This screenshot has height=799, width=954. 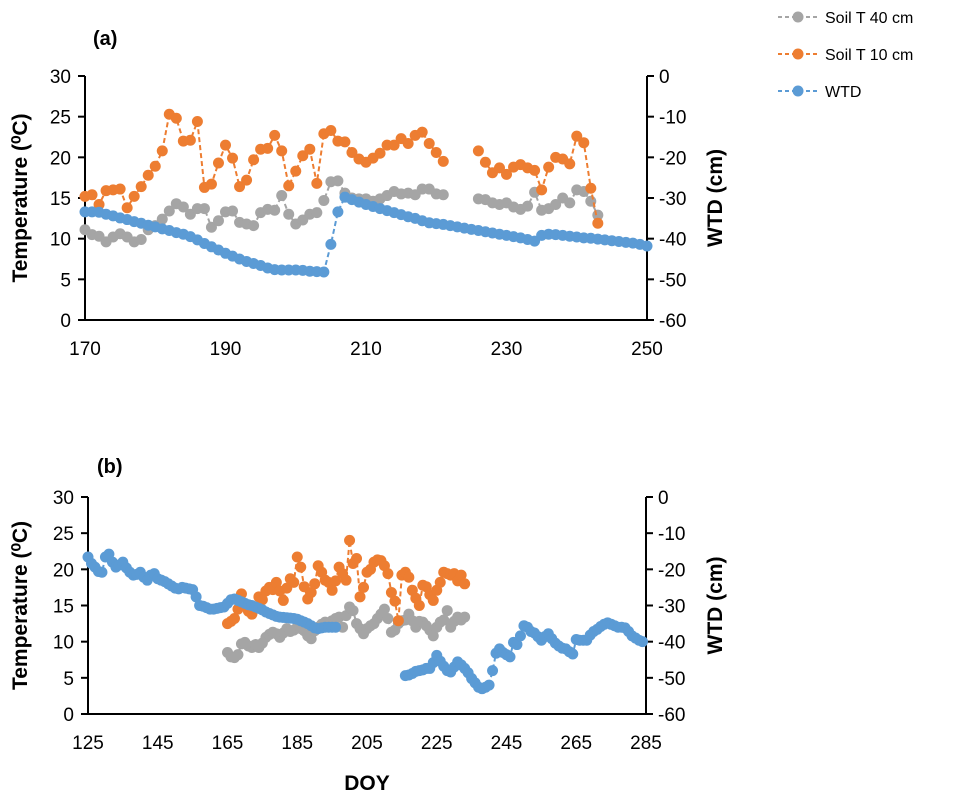 What do you see at coordinates (366, 349) in the screenshot?
I see `x-tick-label: 210` at bounding box center [366, 349].